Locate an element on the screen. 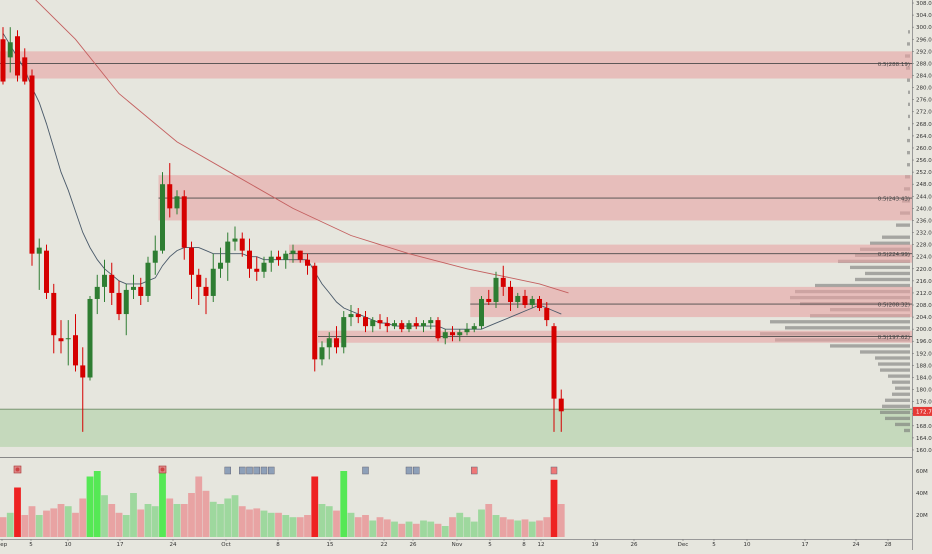 This screenshot has width=932, height=554. price-tick-label: 248.00 is located at coordinates (924, 185).